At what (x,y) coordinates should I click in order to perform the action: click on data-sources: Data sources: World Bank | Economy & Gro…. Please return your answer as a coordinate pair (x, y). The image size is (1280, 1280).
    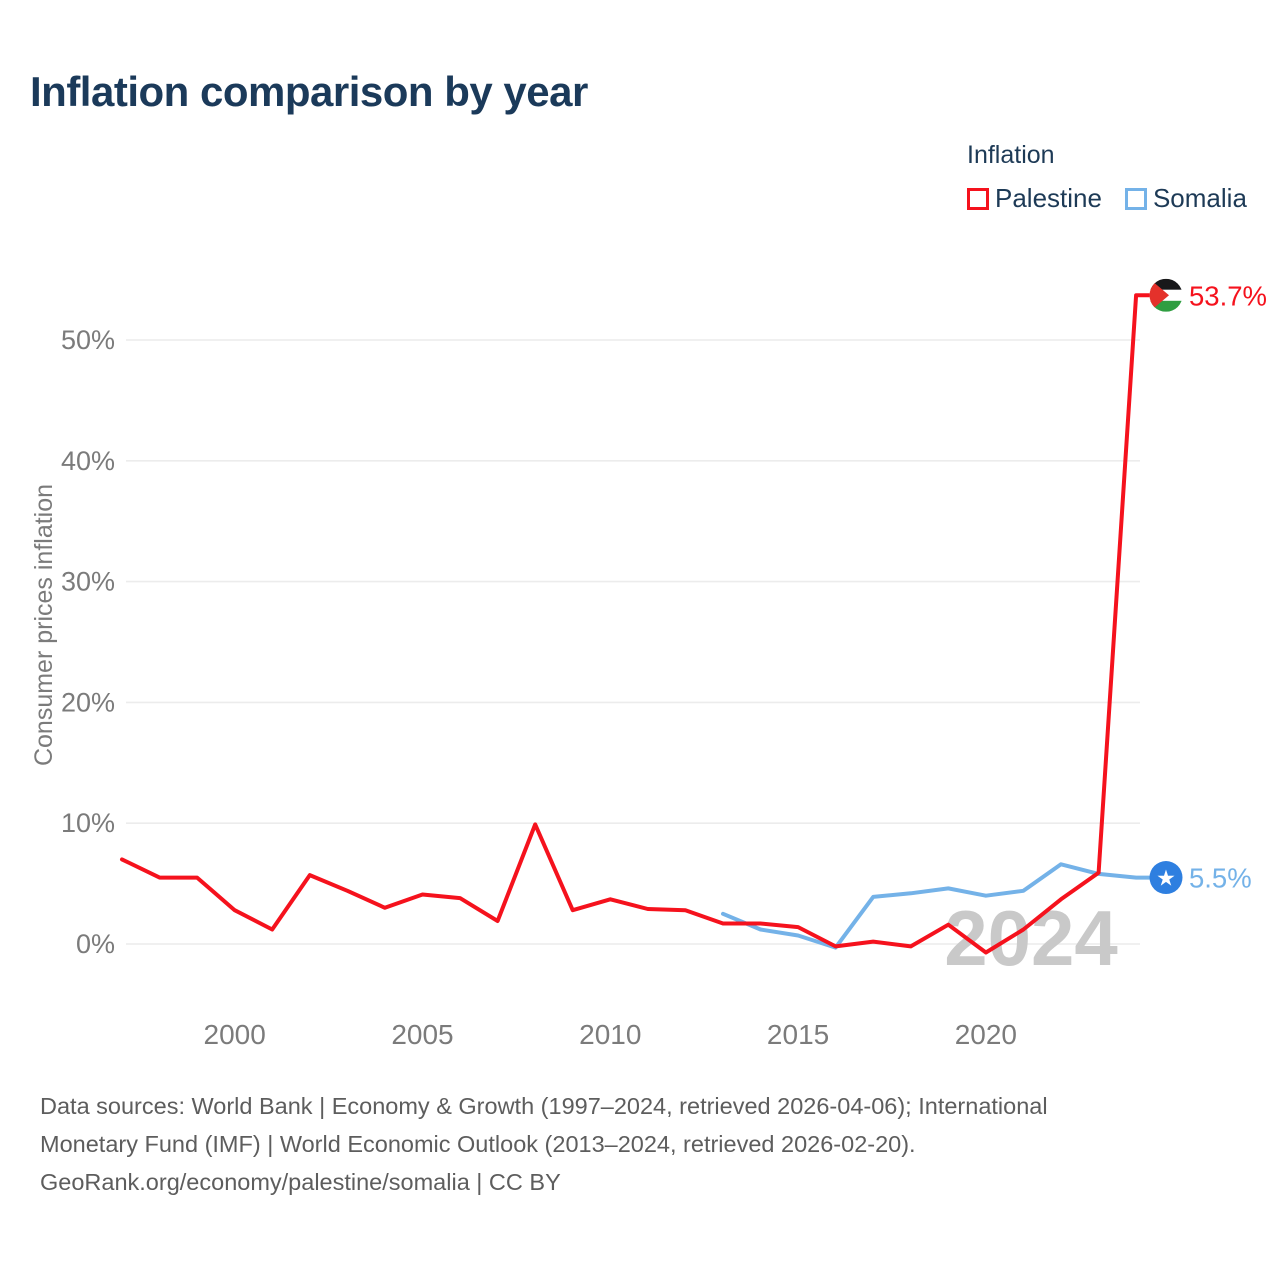
    Looking at the image, I should click on (544, 1144).